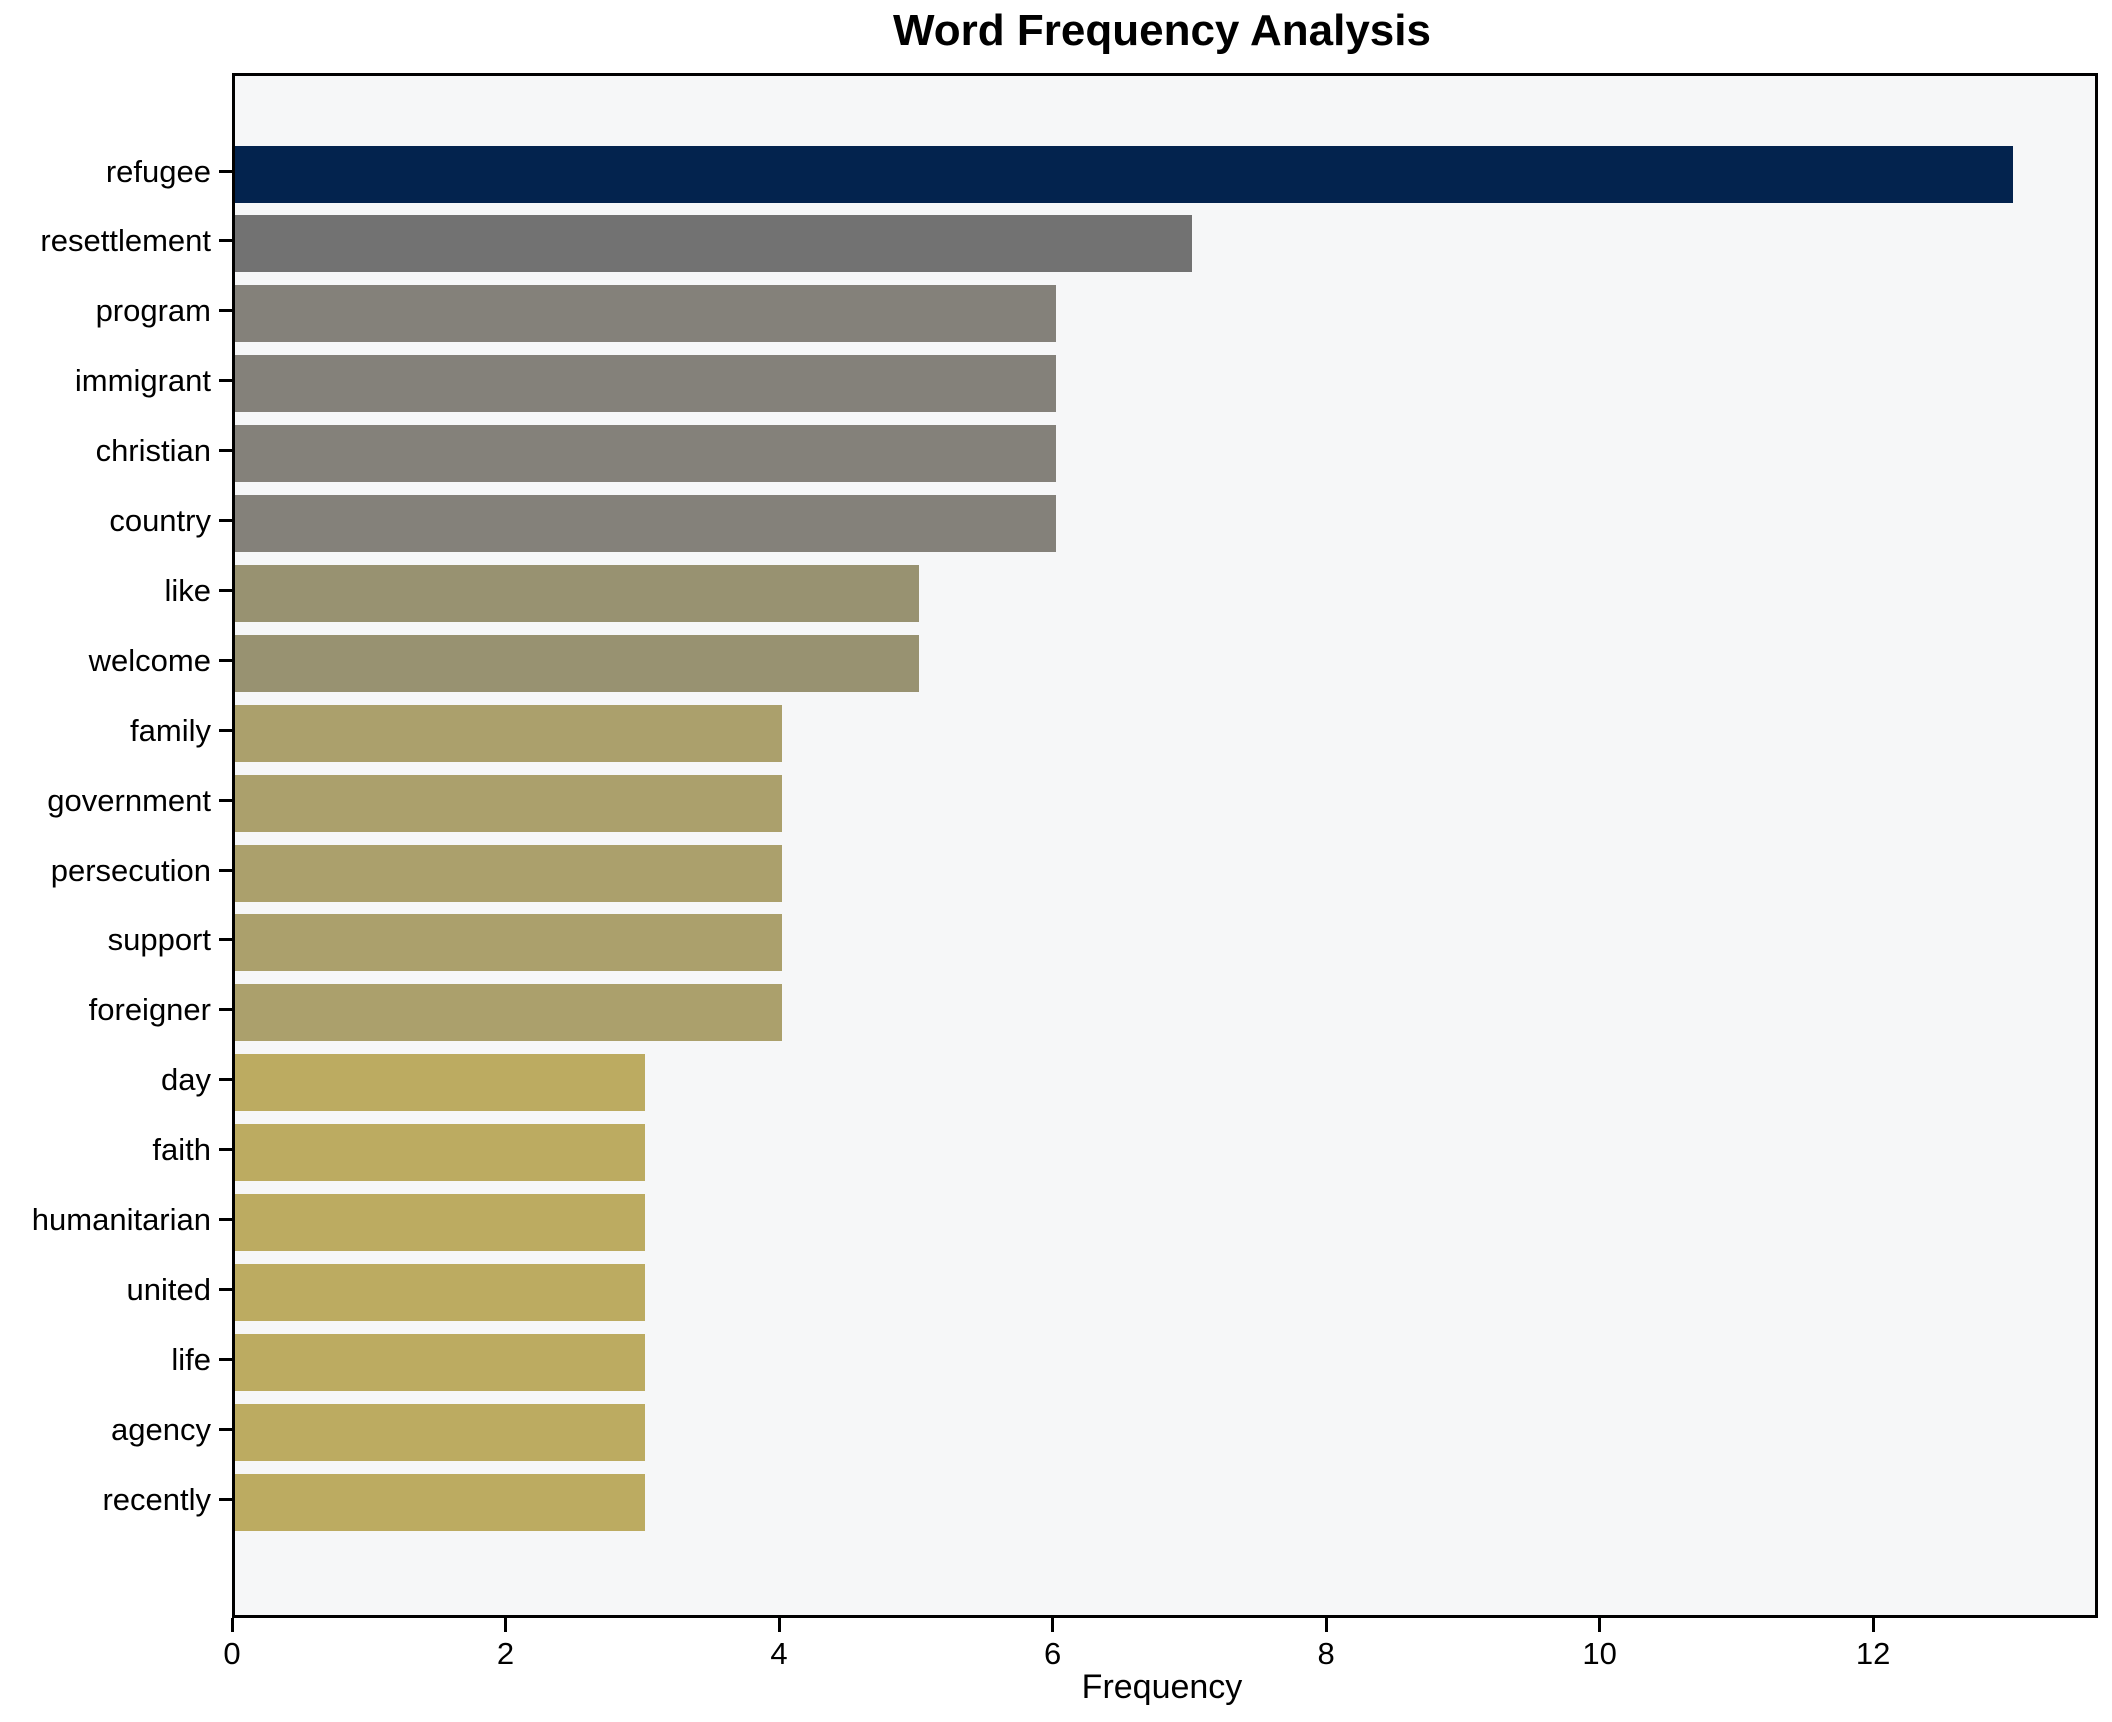 The width and height of the screenshot is (2112, 1722). What do you see at coordinates (440, 1153) in the screenshot?
I see `bar-faith` at bounding box center [440, 1153].